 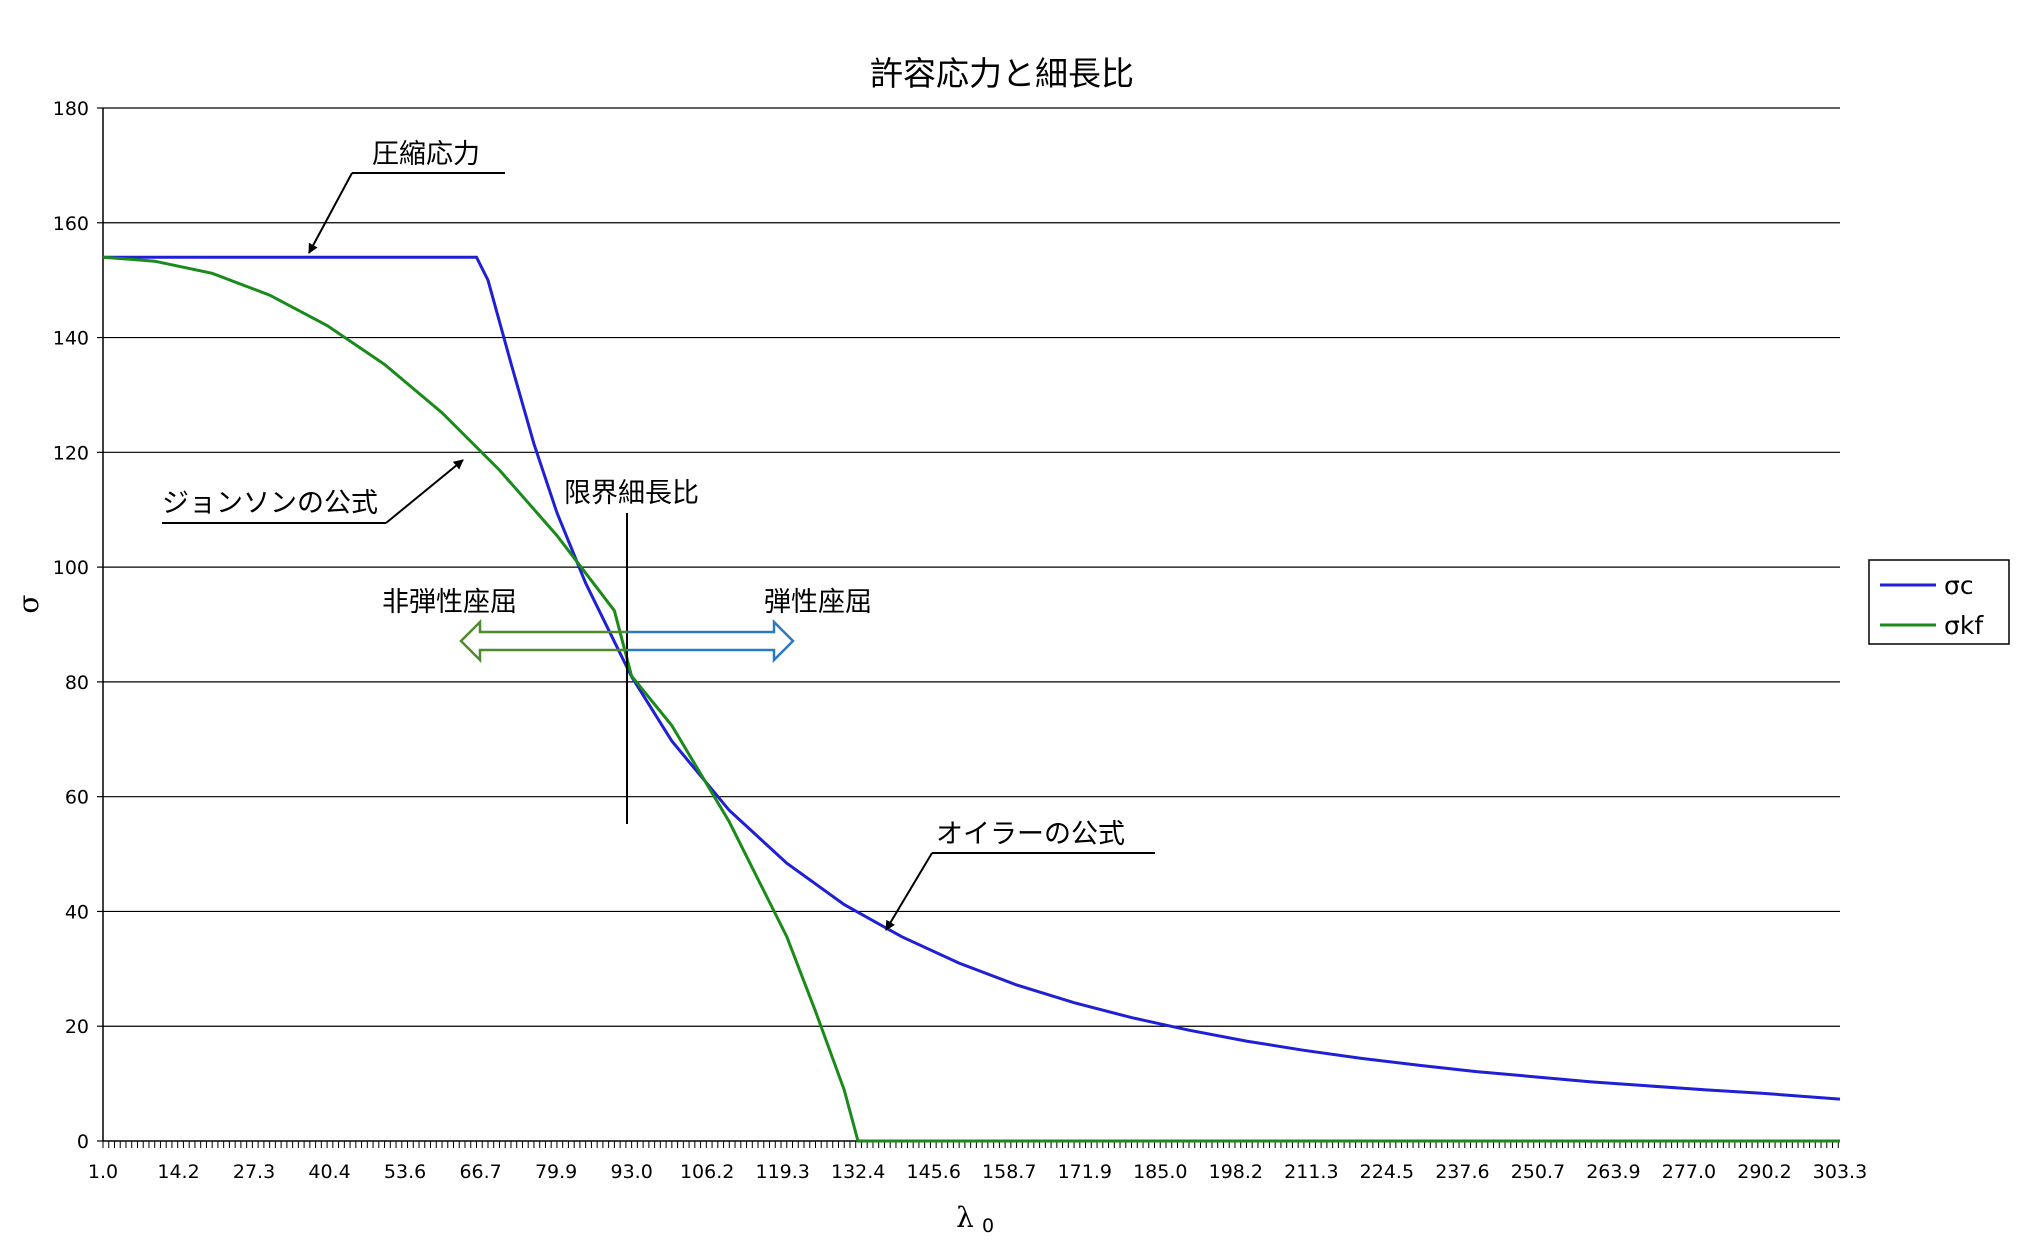 What do you see at coordinates (631, 1172) in the screenshot?
I see `x-tick-label: 93.0` at bounding box center [631, 1172].